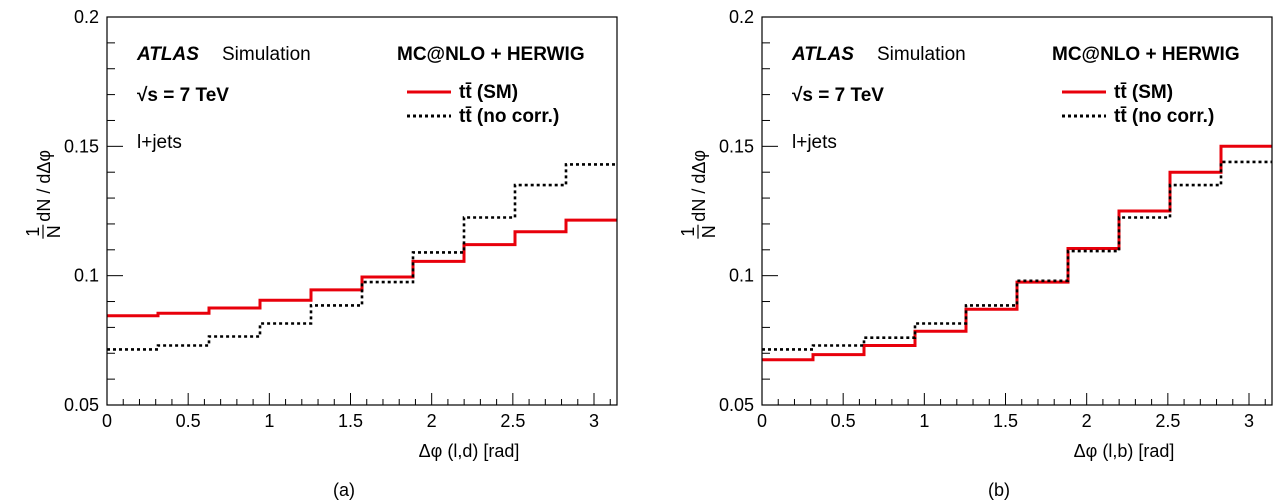  What do you see at coordinates (999, 490) in the screenshot?
I see `panel-label: (b)` at bounding box center [999, 490].